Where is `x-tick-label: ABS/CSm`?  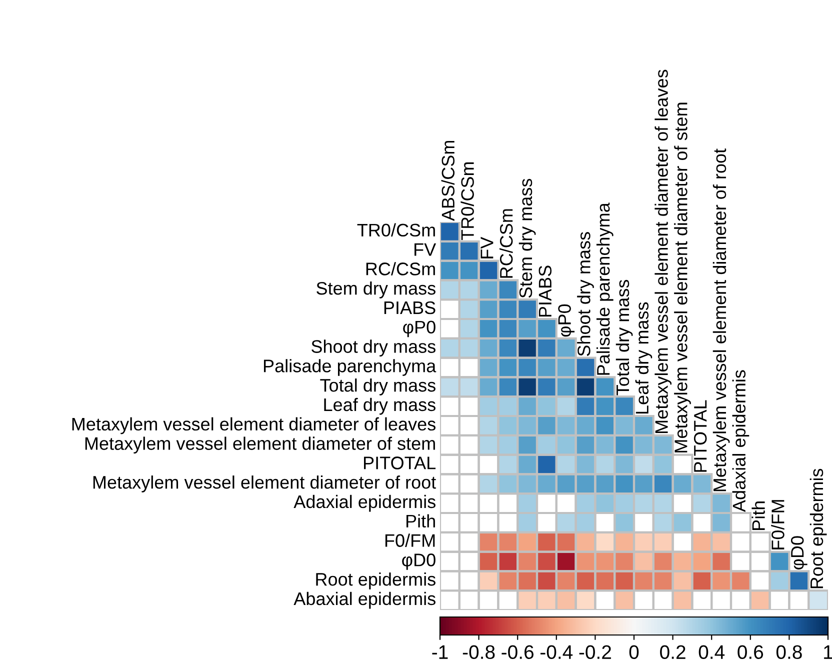 x-tick-label: ABS/CSm is located at coordinates (448, 180).